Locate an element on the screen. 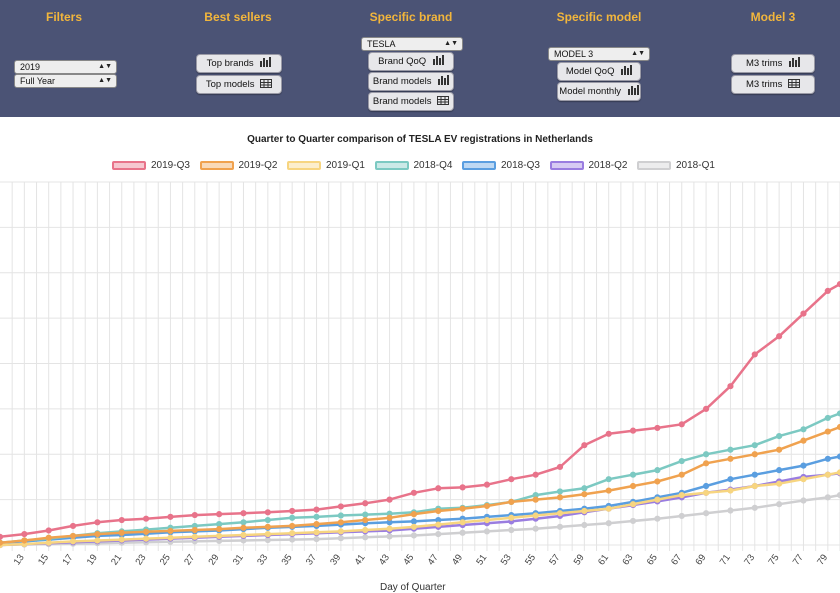 This screenshot has width=840, height=593. legend-item-2018-Q4: 2018-Q4 is located at coordinates (413, 165).